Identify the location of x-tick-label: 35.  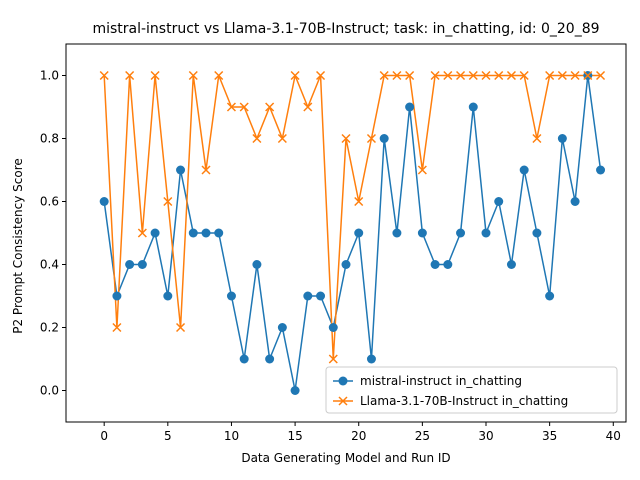
(549, 436).